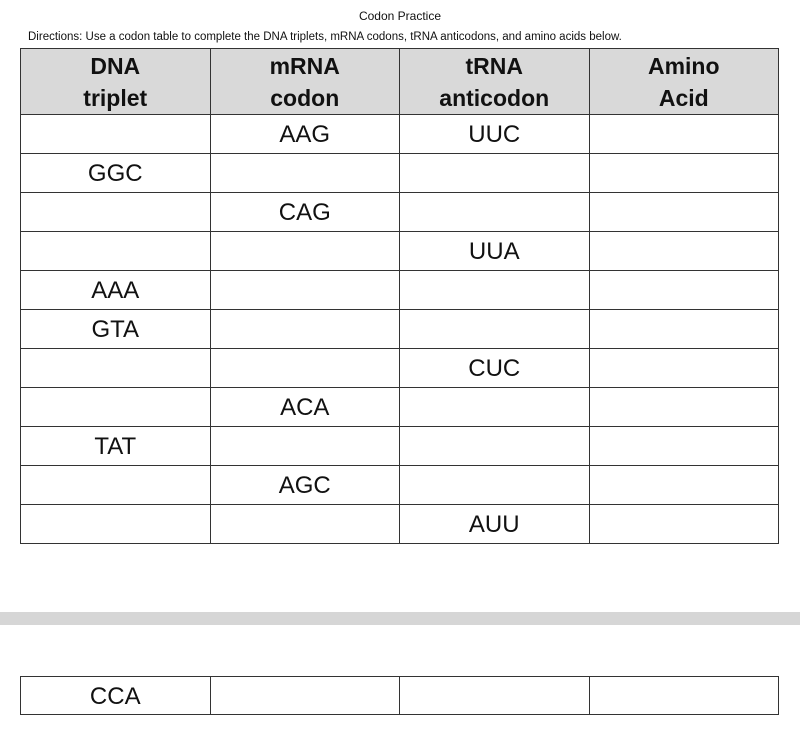  Describe the element at coordinates (494, 524) in the screenshot. I see `table-cell: AUU` at that location.